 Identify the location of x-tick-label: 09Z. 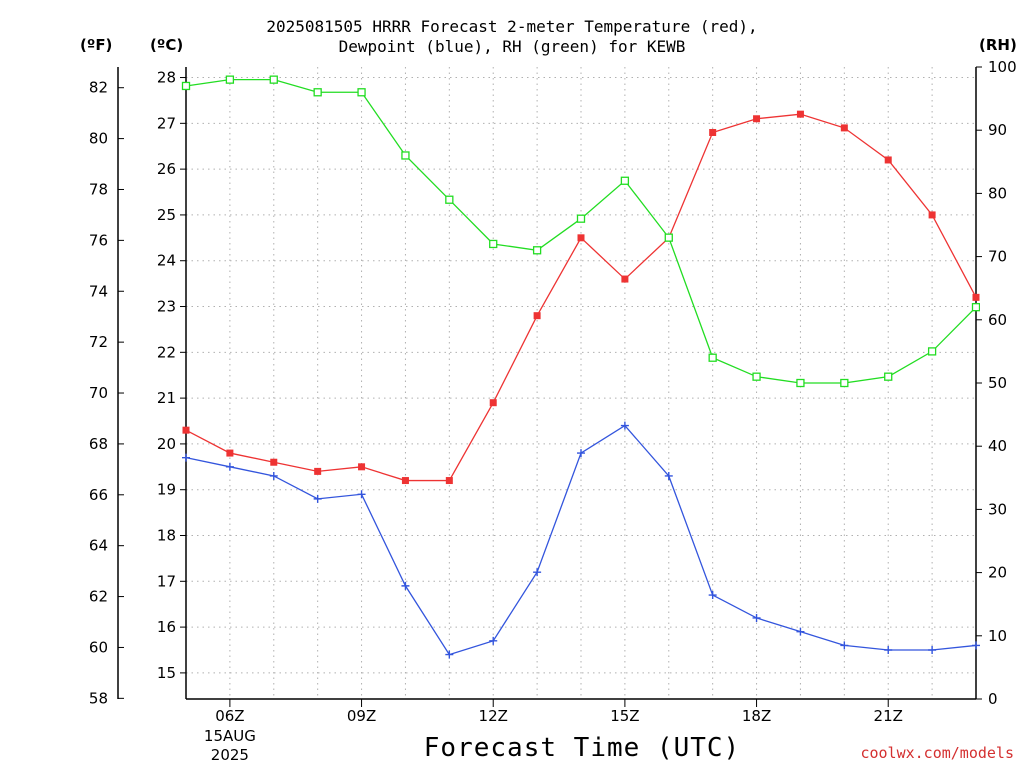
(361, 716).